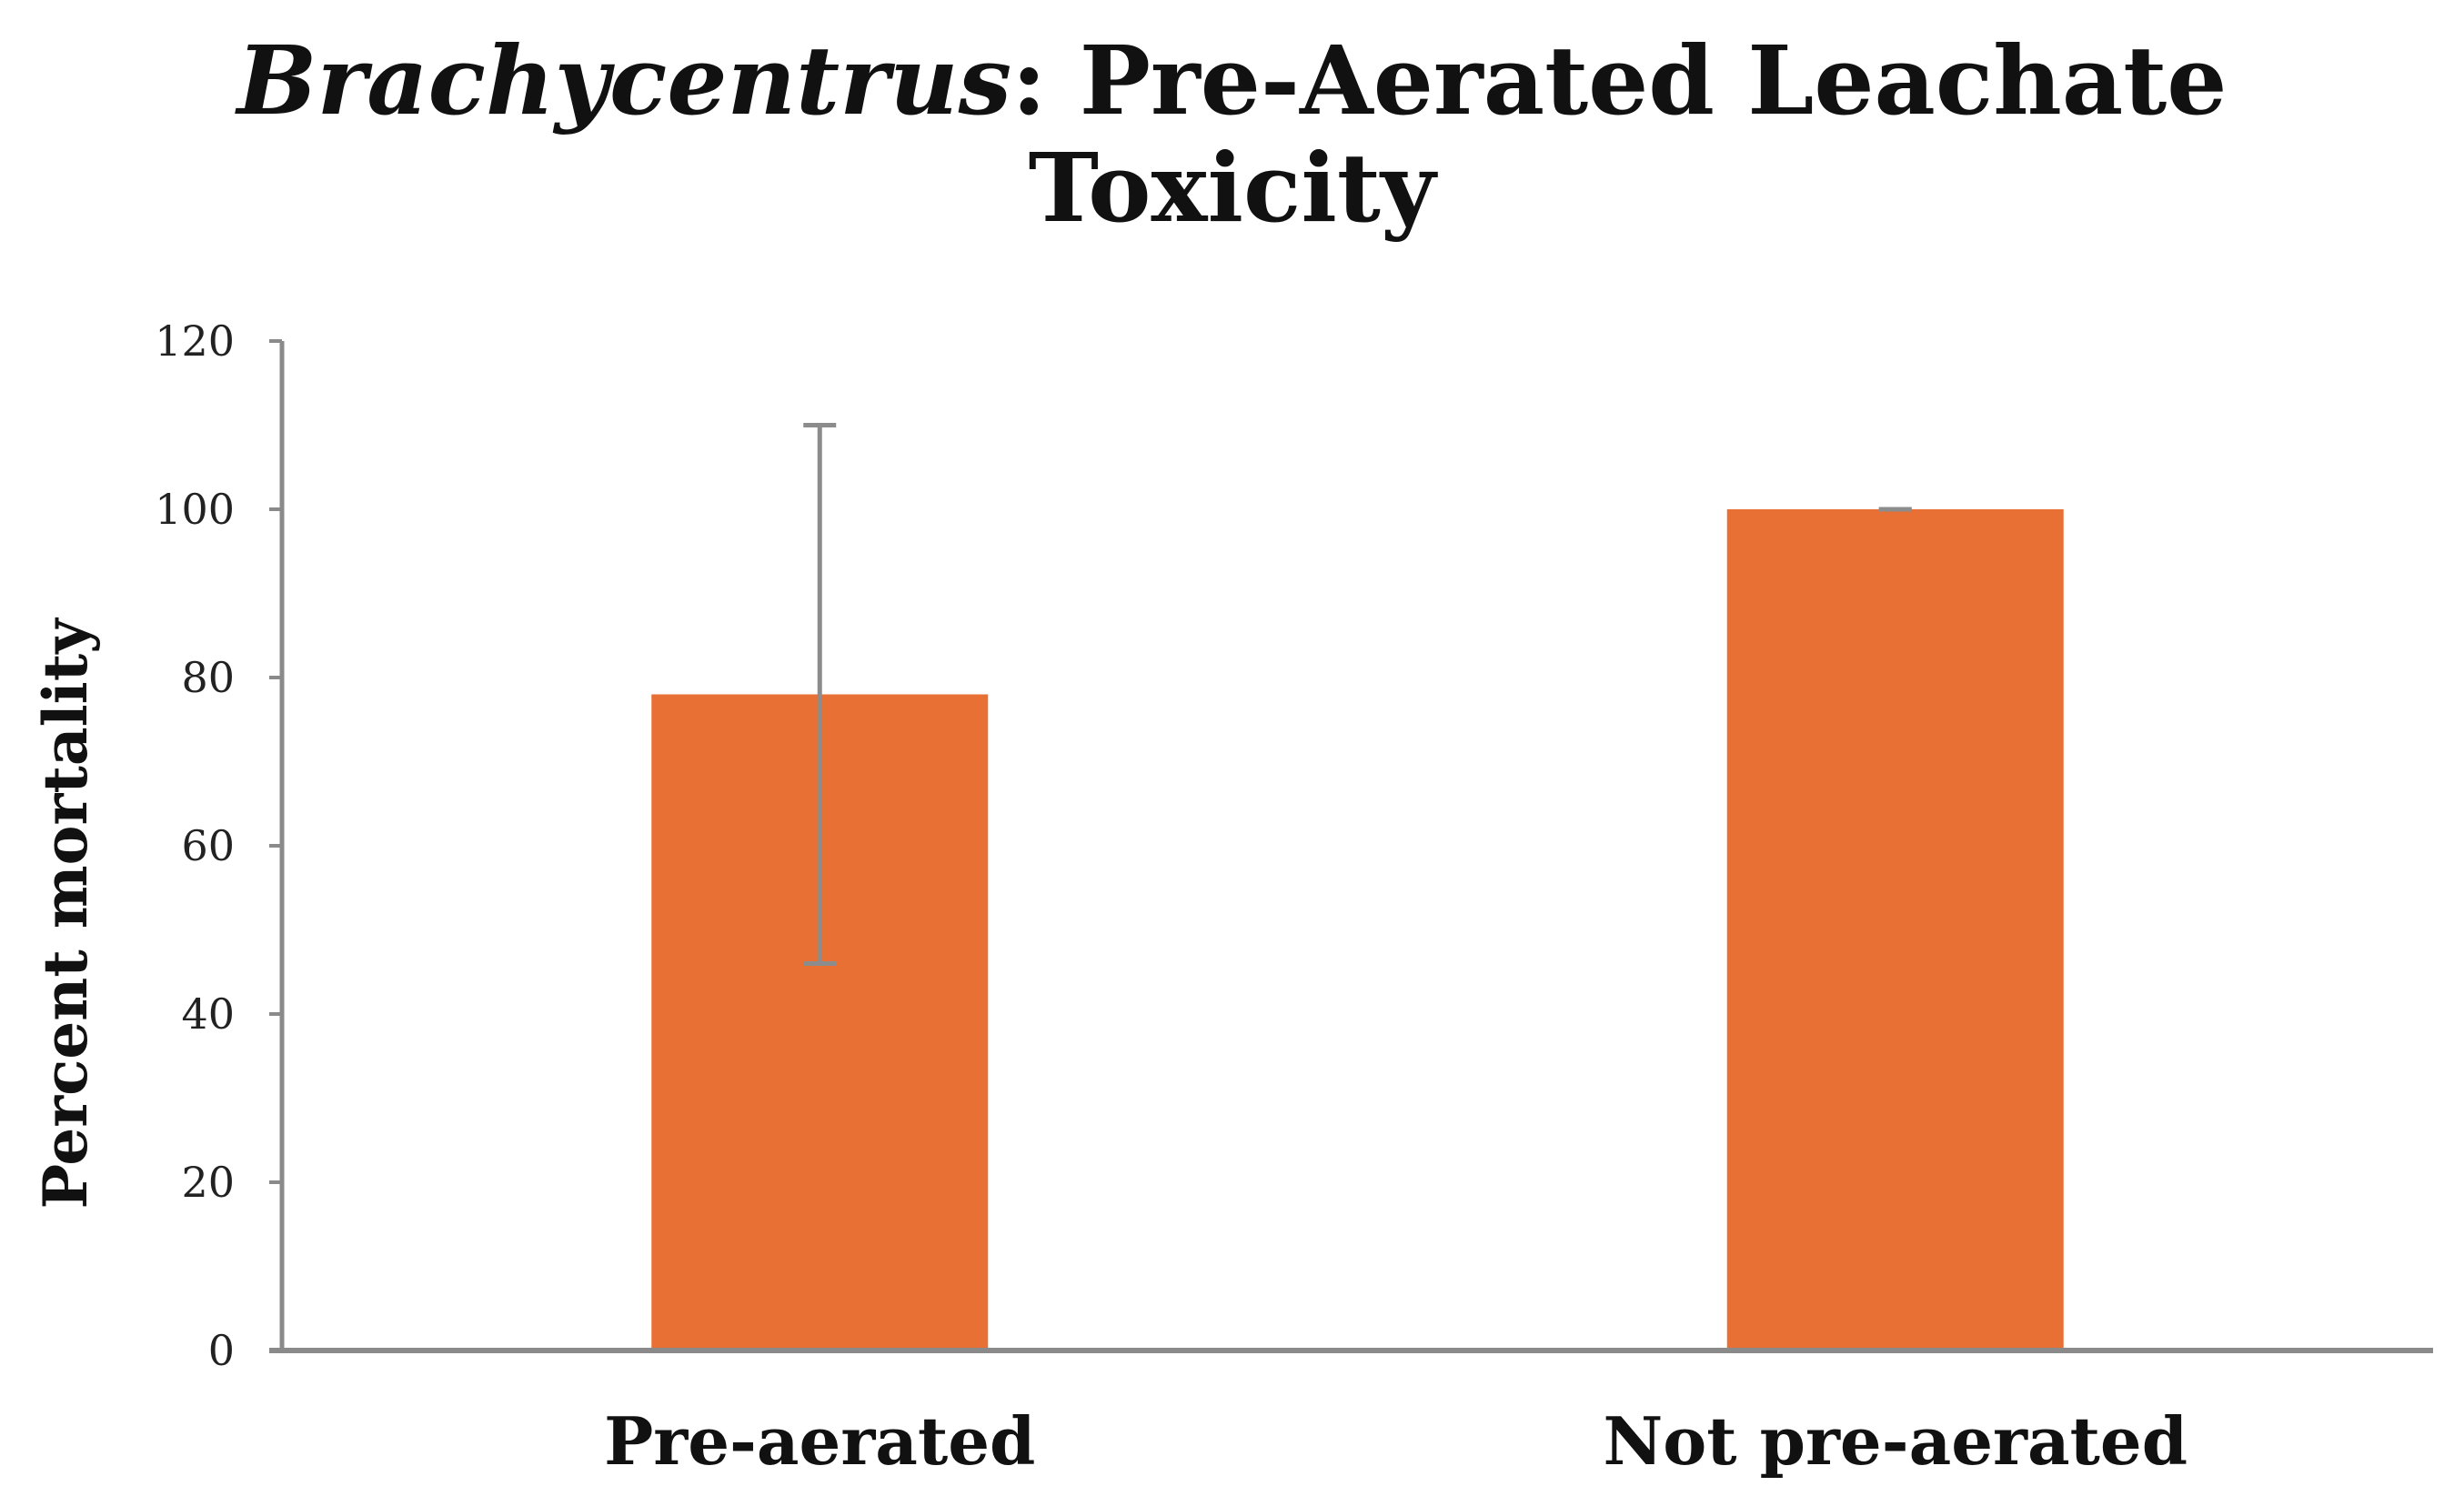 This screenshot has height=1486, width=2464. Describe the element at coordinates (1232, 188) in the screenshot. I see `chart-title-line-2: Toxicity` at that location.